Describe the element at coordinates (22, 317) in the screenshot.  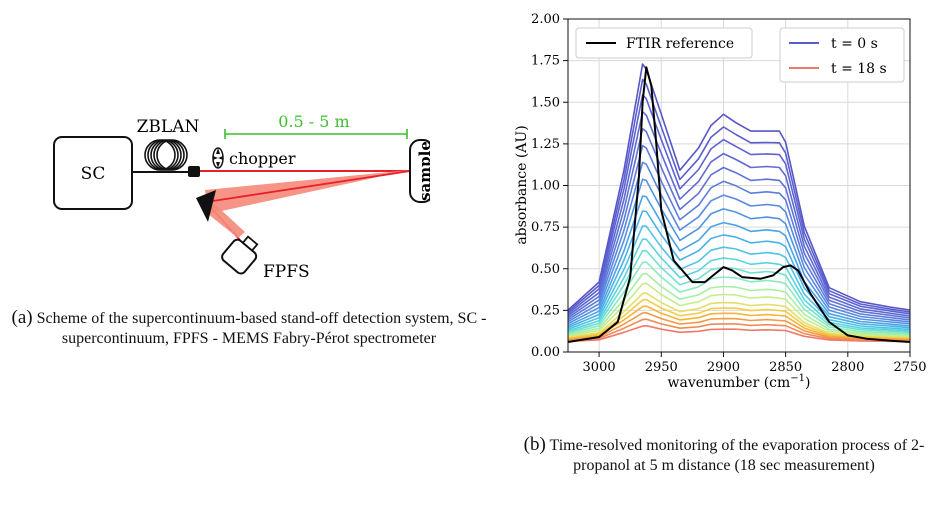
I see `caption-a-label: (a)` at that location.